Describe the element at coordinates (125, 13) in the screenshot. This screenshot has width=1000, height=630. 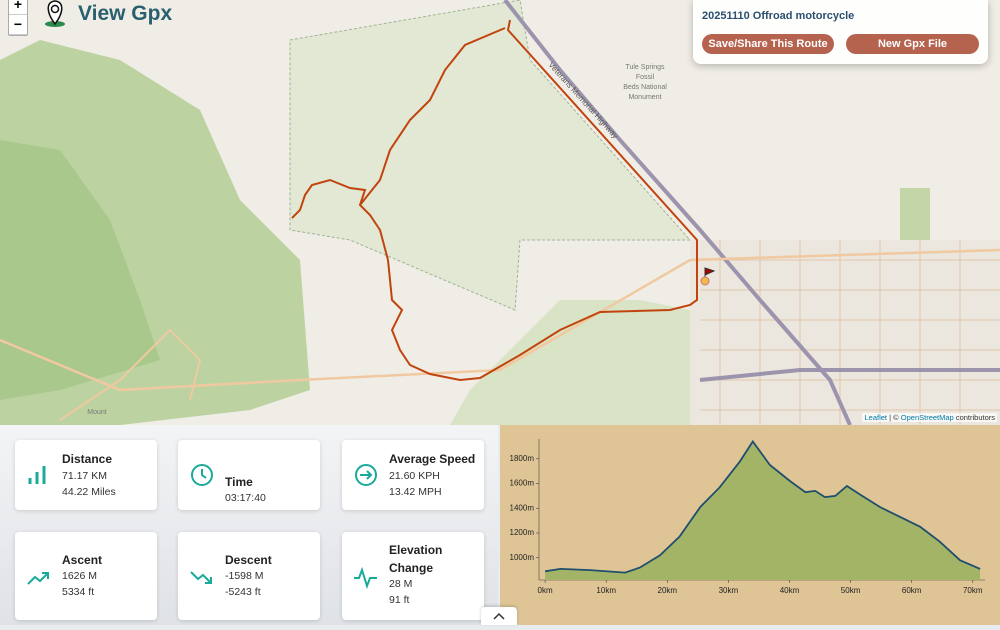
I see `app-title: View Gpx` at that location.